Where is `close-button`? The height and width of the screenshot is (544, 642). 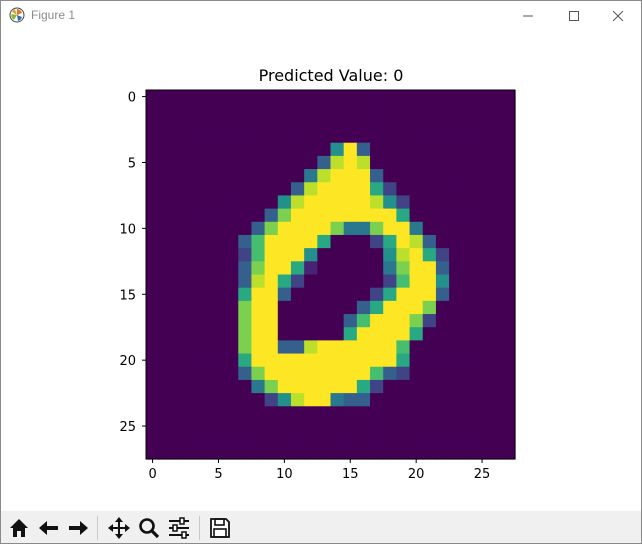
close-button is located at coordinates (618, 16).